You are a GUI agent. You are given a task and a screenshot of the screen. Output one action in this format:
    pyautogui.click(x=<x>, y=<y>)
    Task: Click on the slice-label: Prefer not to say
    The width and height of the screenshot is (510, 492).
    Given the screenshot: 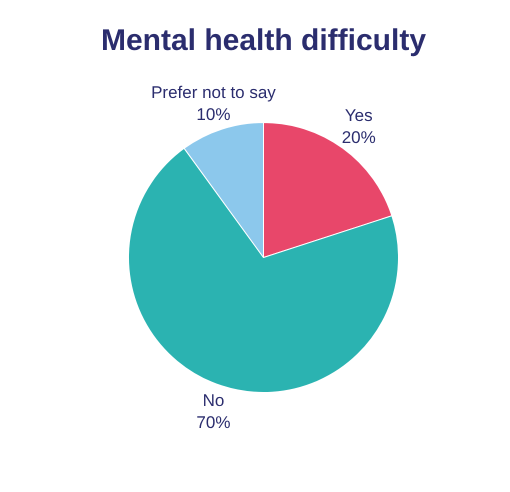 What is the action you would take?
    pyautogui.click(x=213, y=92)
    